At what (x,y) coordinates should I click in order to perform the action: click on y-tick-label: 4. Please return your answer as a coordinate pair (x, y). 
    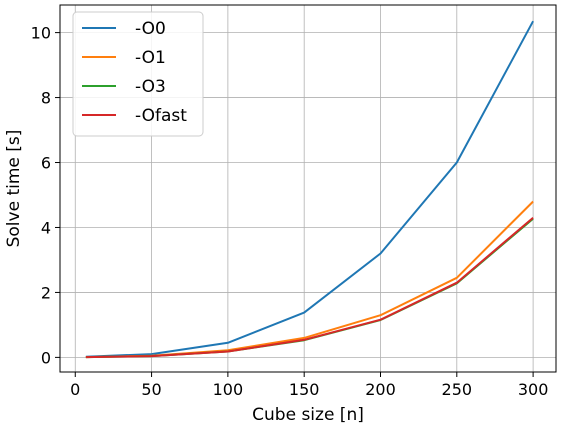
    Looking at the image, I should click on (46, 227).